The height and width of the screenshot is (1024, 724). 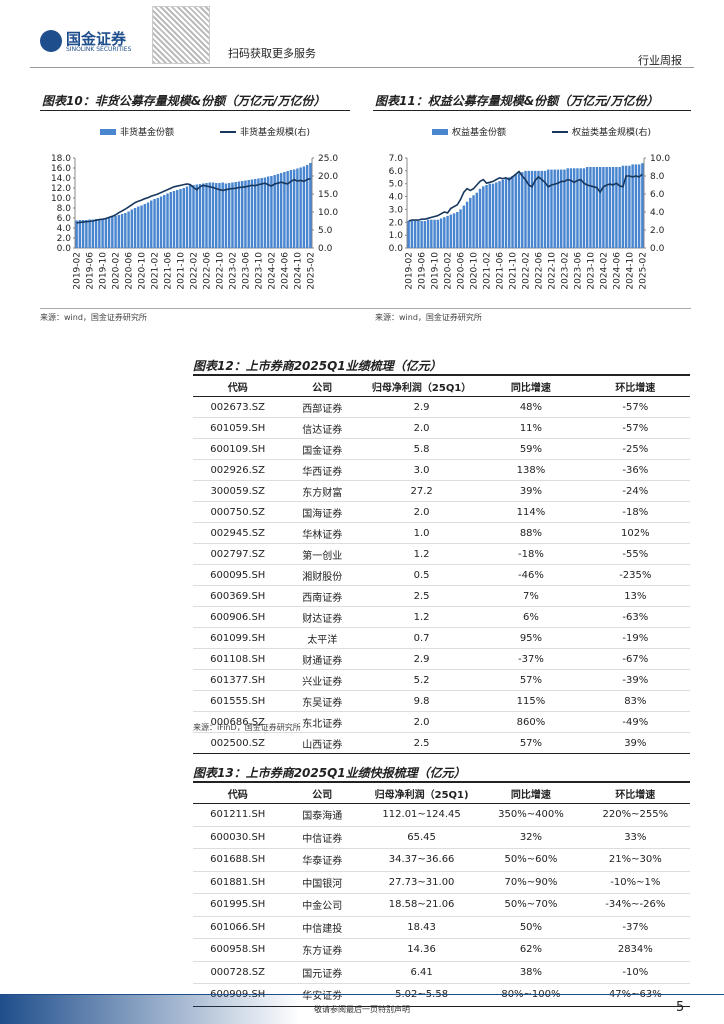 What do you see at coordinates (322, 927) in the screenshot?
I see `cell: 中信建投` at bounding box center [322, 927].